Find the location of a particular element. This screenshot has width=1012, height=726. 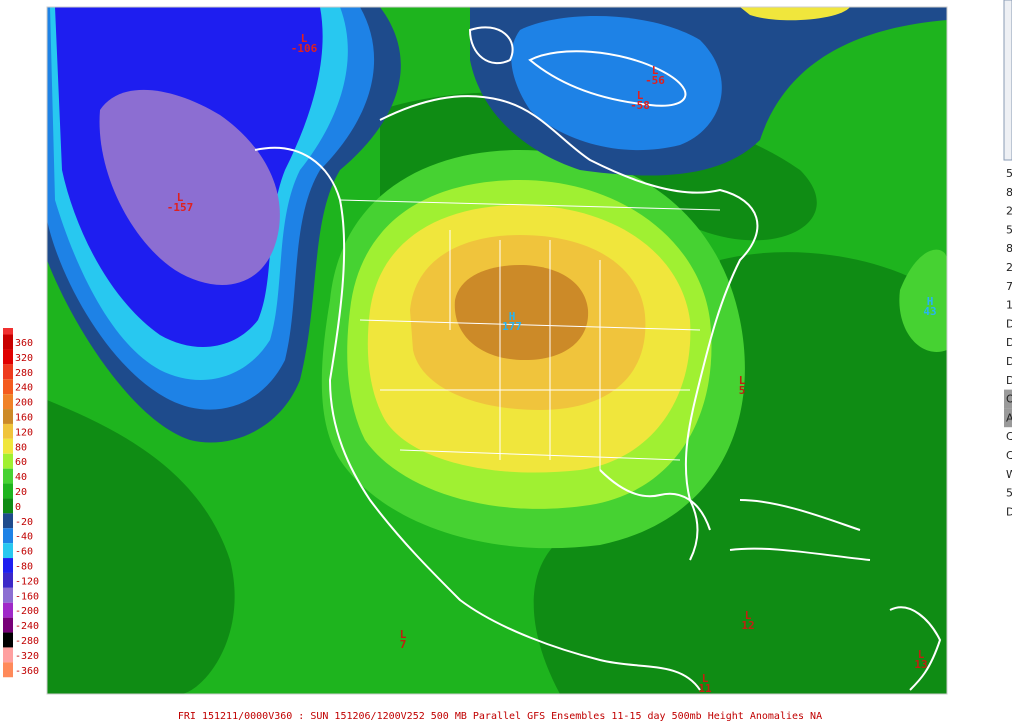

map-label-value: 43 is located at coordinates (929, 311).